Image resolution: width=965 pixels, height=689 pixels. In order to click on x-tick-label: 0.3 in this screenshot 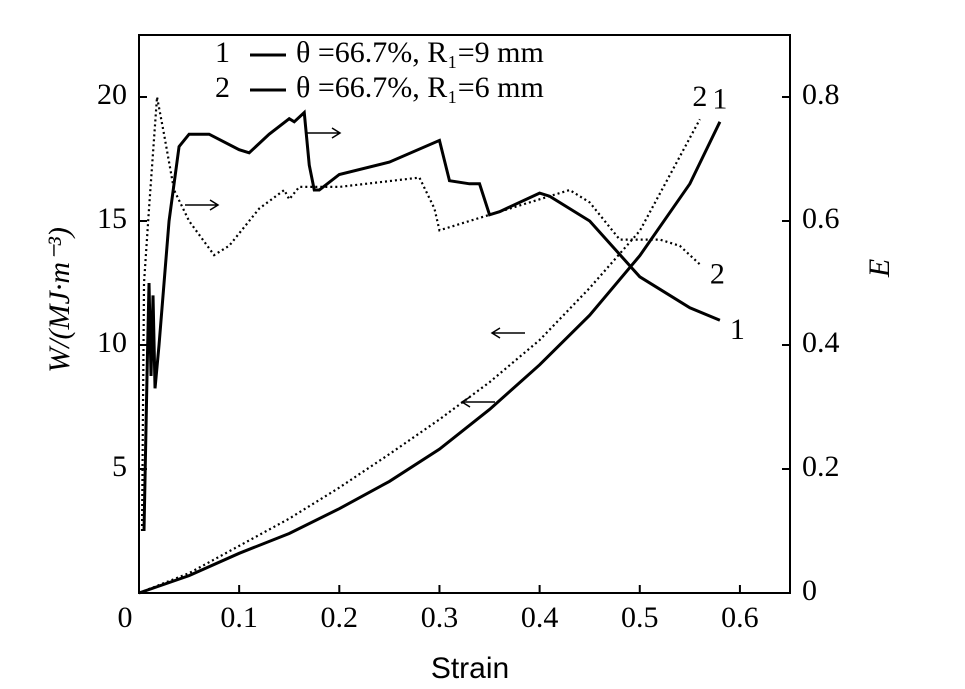, I will do `click(440, 617)`.